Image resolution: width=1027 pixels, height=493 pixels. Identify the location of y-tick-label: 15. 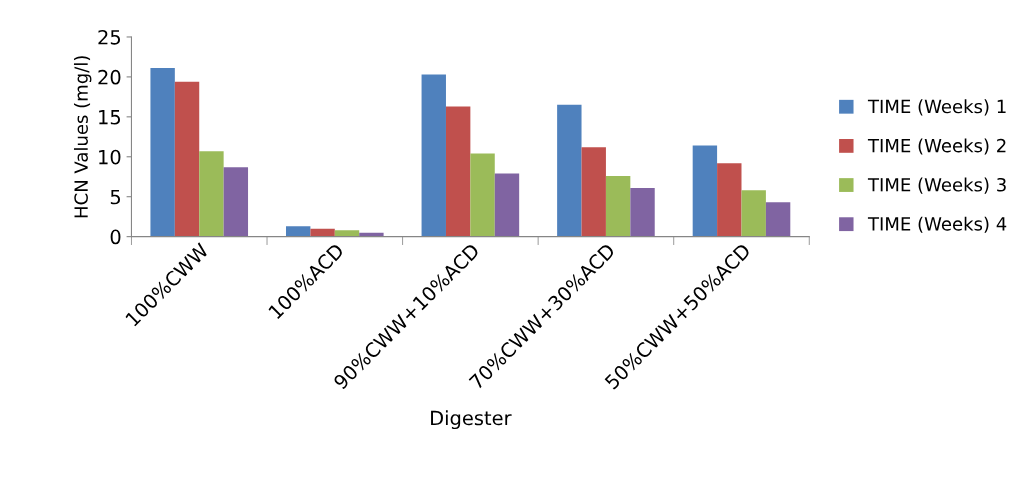
(110, 117).